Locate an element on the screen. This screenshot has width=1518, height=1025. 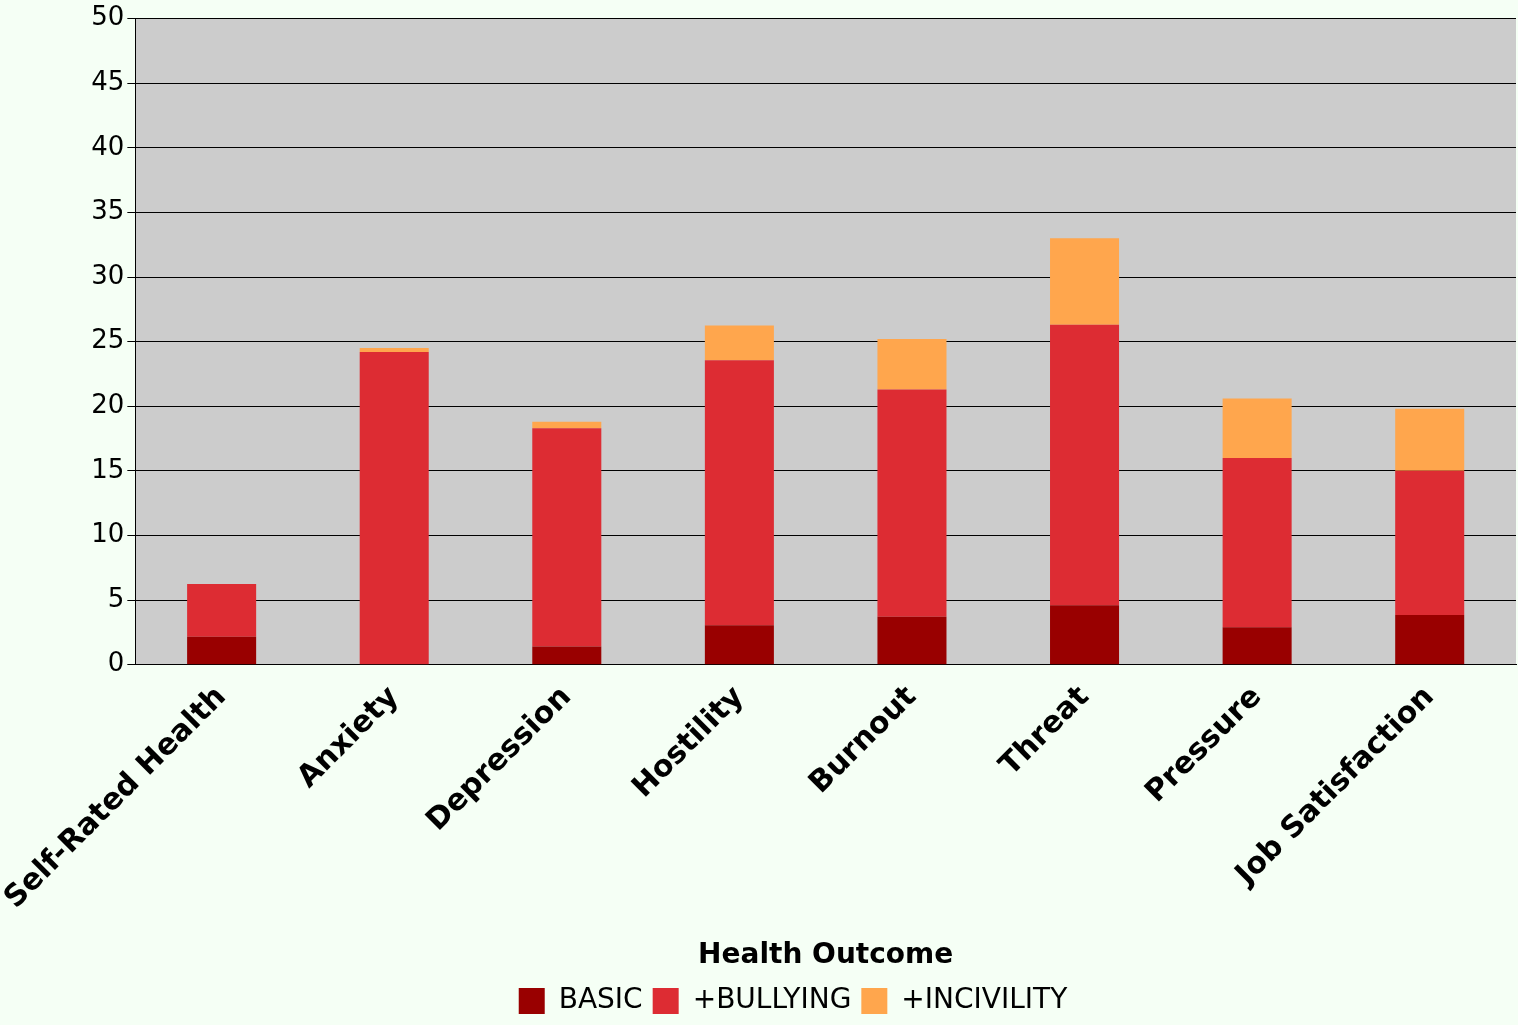
y-tick-label: 0 is located at coordinates (116, 662).